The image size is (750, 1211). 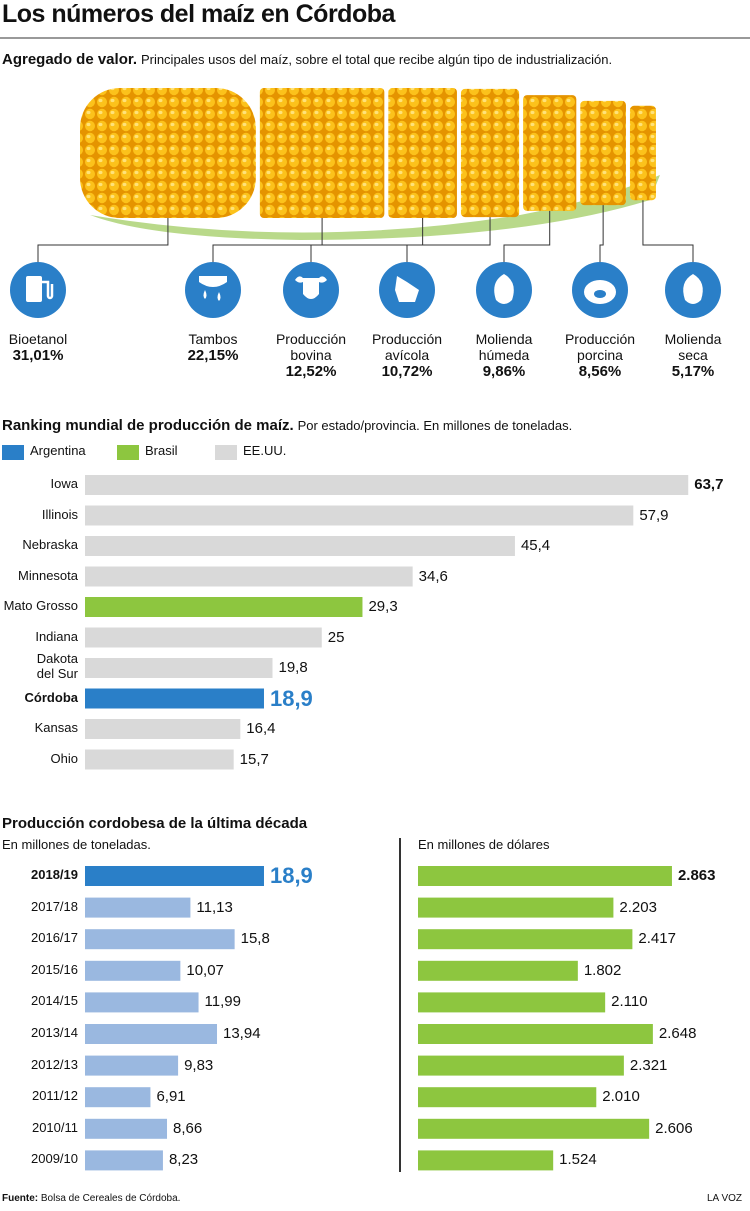 I want to click on value-label: 13,94, so click(x=242, y=1033).